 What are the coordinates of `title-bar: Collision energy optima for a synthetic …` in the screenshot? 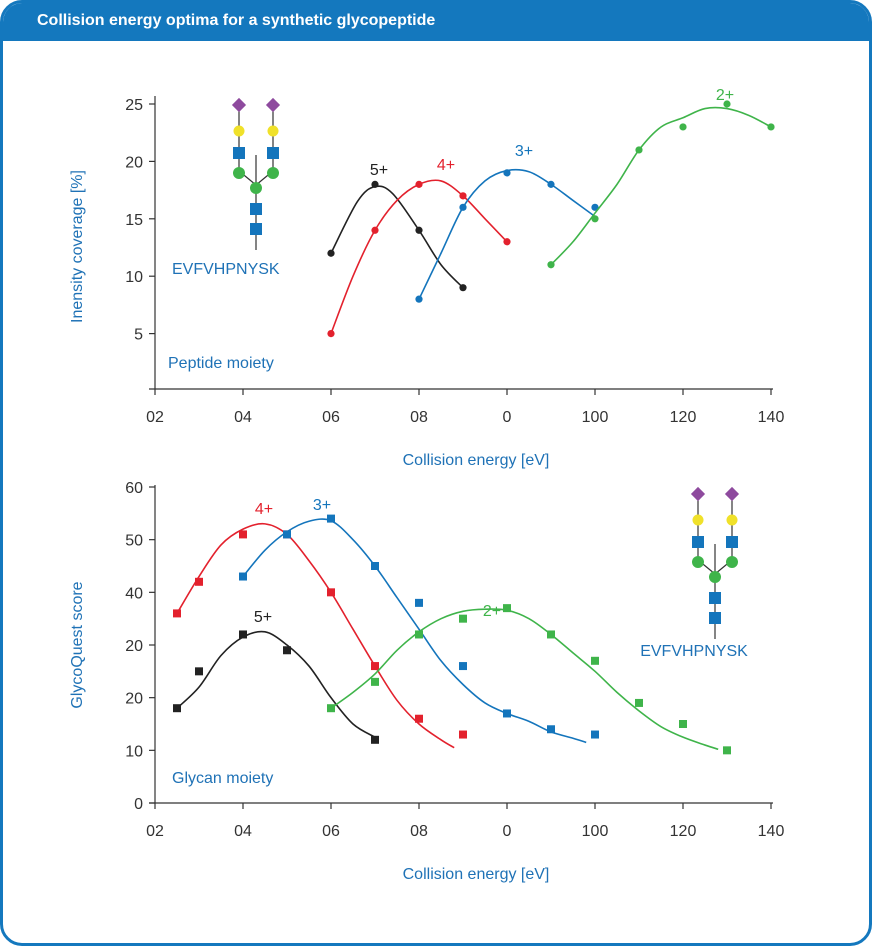 It's located at (436, 22).